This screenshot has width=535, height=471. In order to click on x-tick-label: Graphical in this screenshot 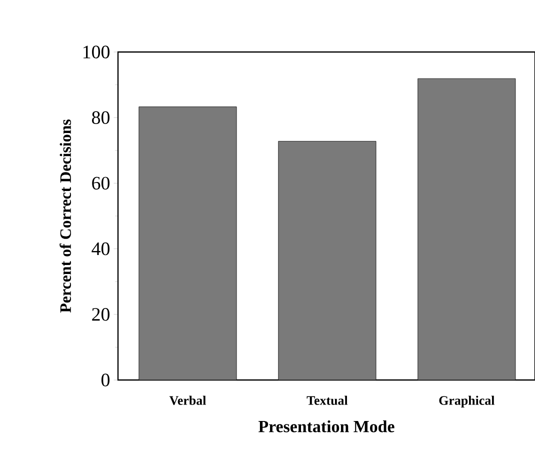, I will do `click(467, 402)`.